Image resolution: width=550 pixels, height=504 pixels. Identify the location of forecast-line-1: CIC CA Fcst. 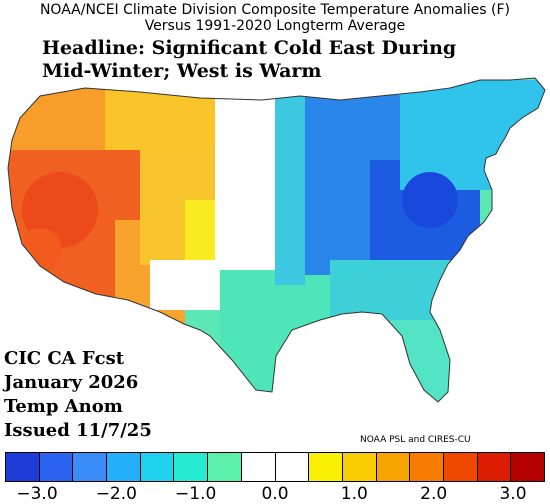
(64, 358).